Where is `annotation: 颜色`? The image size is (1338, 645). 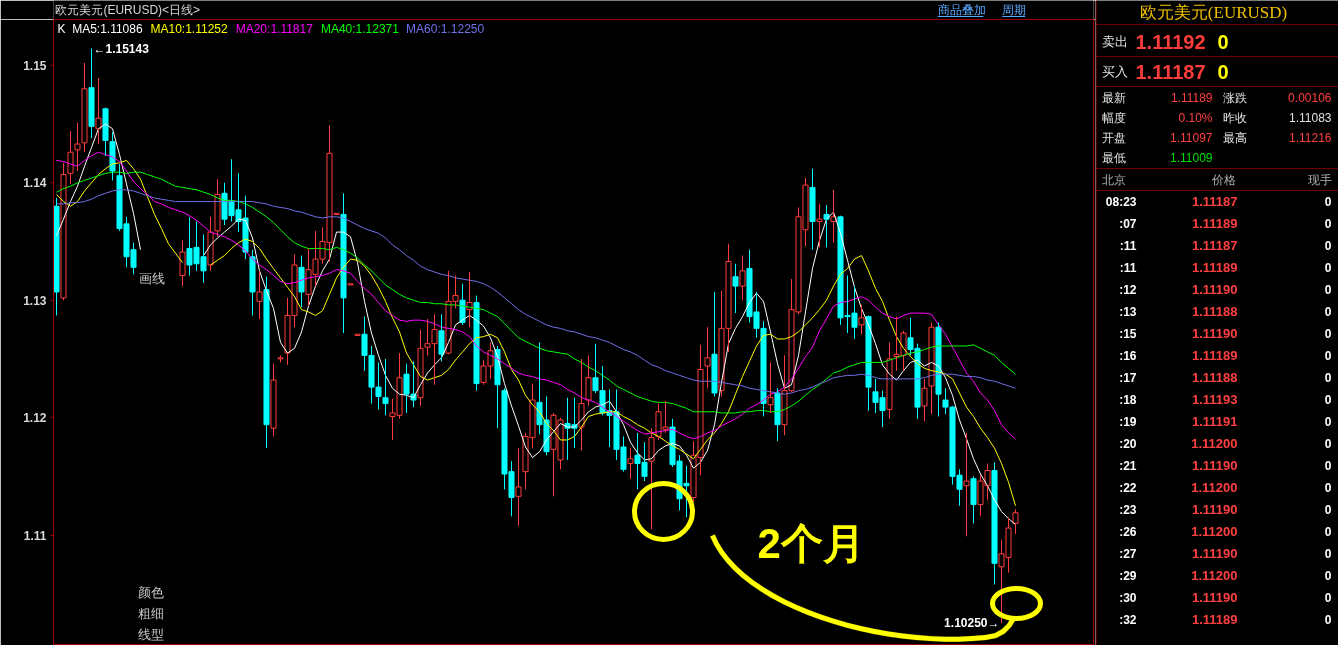 annotation: 颜色 is located at coordinates (150, 592).